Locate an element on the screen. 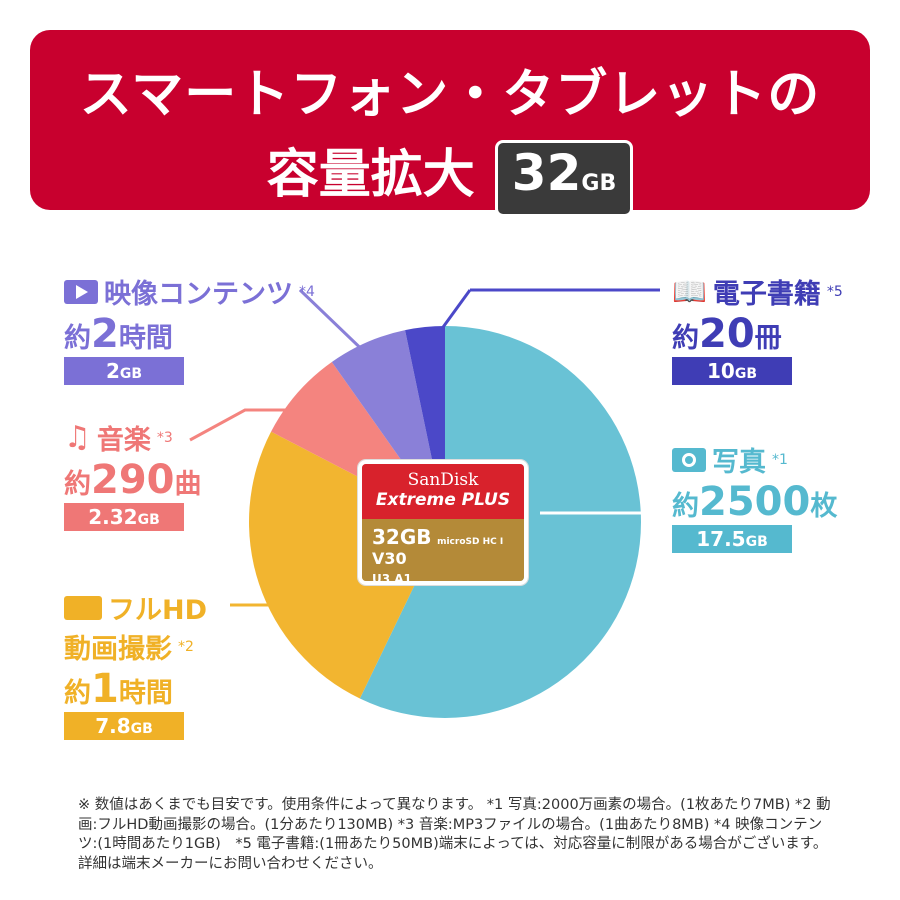 The height and width of the screenshot is (900, 900). size-value: 17.5 is located at coordinates (721, 539).